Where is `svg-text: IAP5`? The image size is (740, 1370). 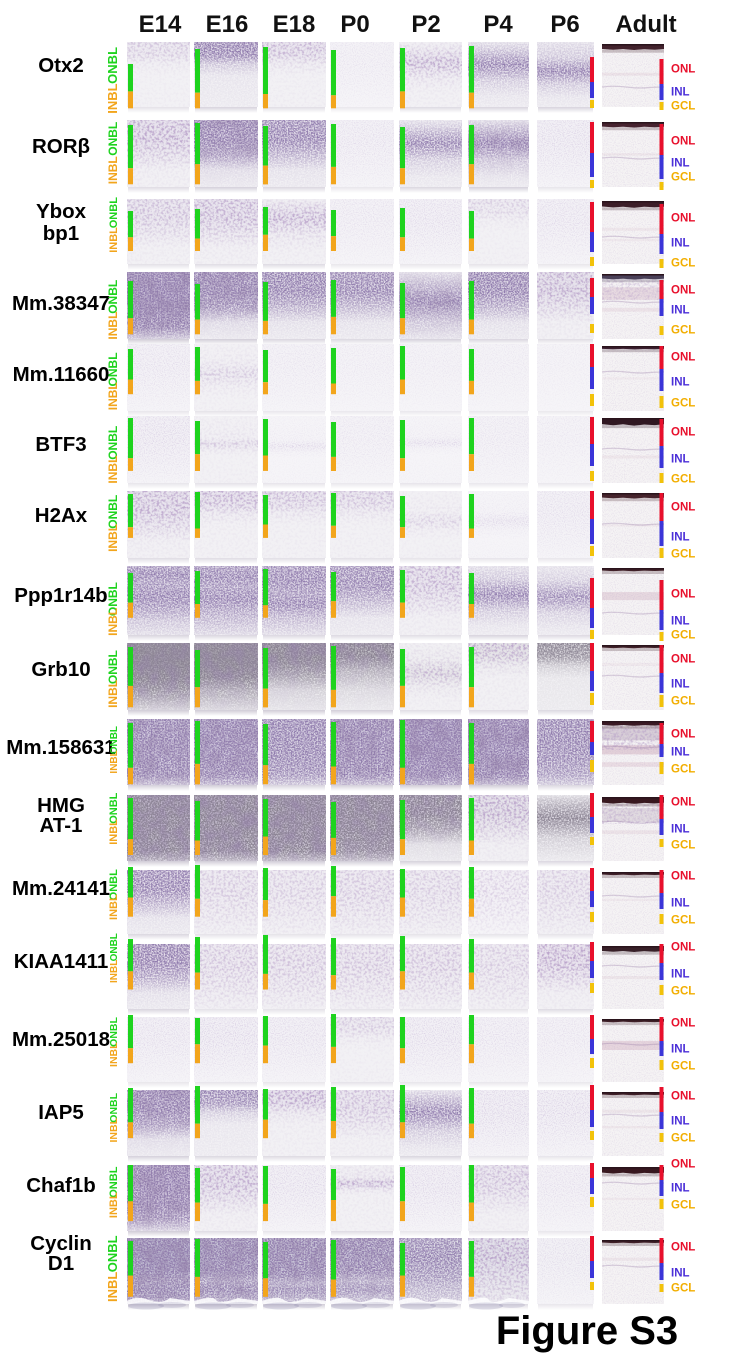 svg-text: IAP5 is located at coordinates (61, 1112).